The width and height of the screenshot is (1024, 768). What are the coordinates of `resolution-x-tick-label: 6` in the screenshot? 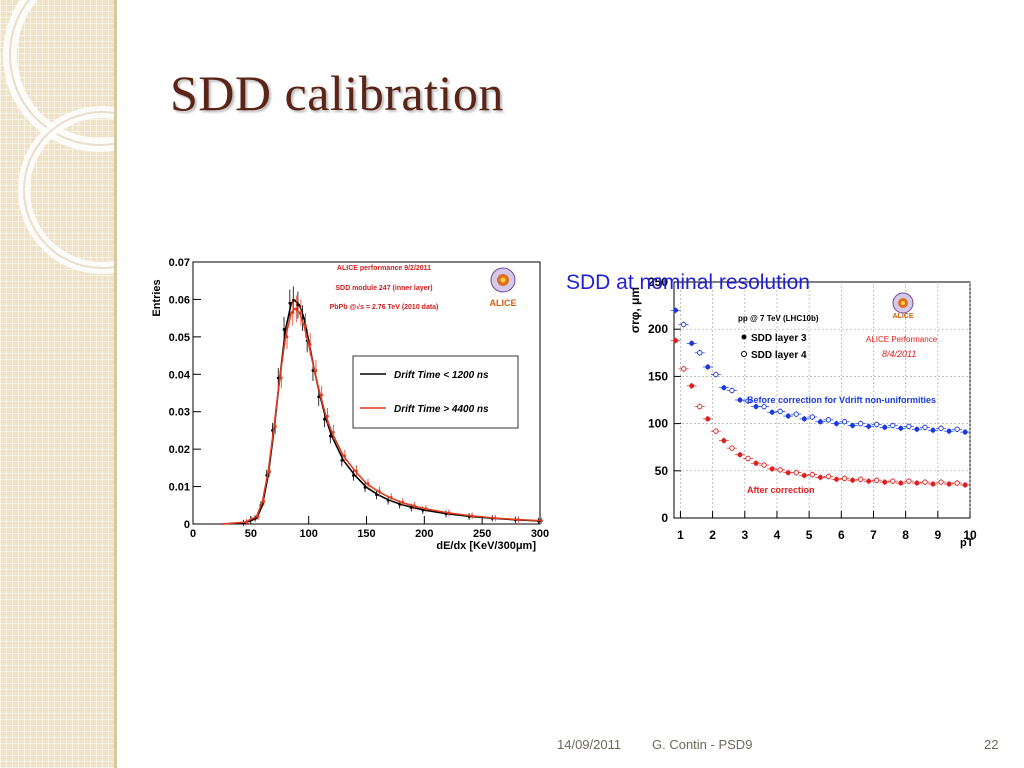 It's located at (841, 535).